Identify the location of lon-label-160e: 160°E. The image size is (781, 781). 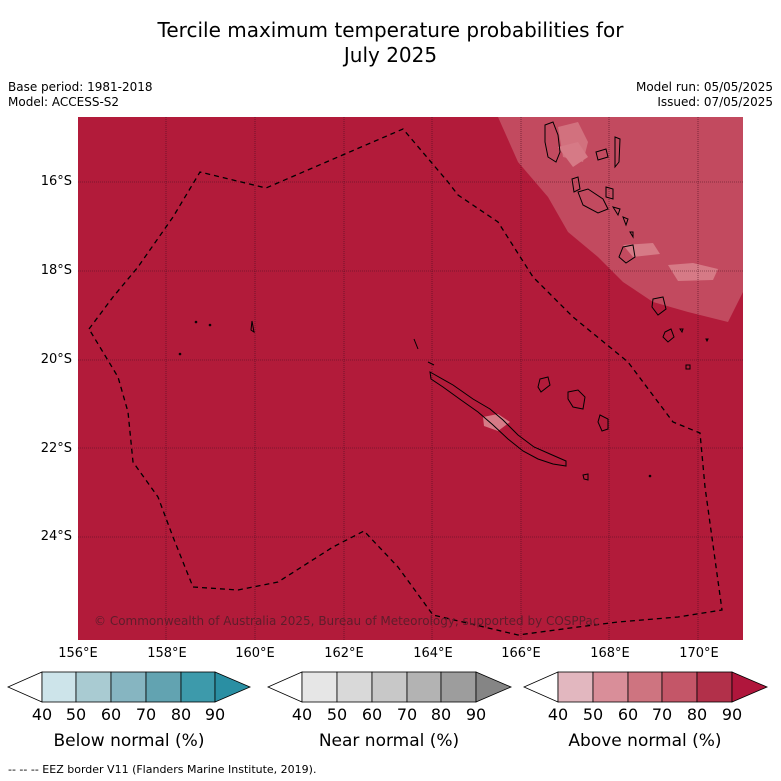
(255, 653).